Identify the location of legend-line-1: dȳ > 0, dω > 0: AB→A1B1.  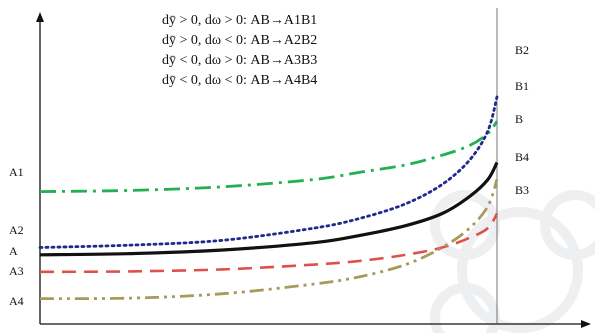
(239, 20).